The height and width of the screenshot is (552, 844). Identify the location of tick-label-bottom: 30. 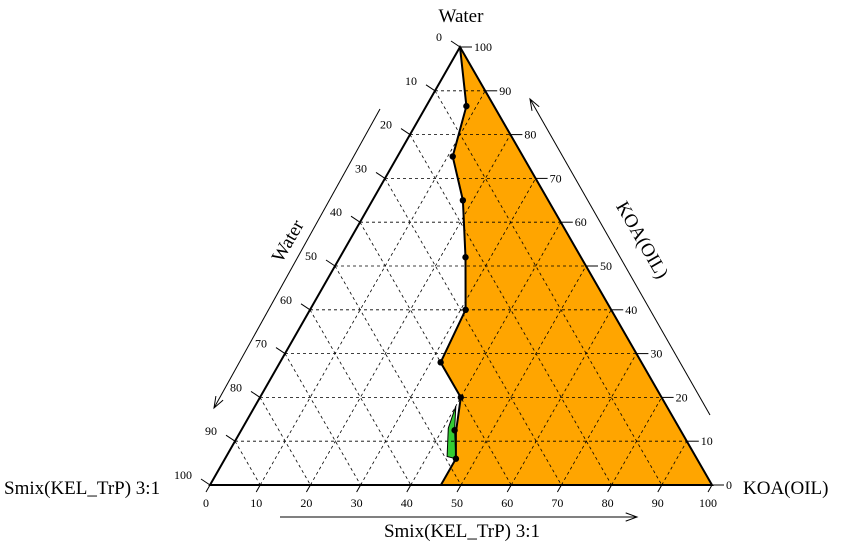
(357, 503).